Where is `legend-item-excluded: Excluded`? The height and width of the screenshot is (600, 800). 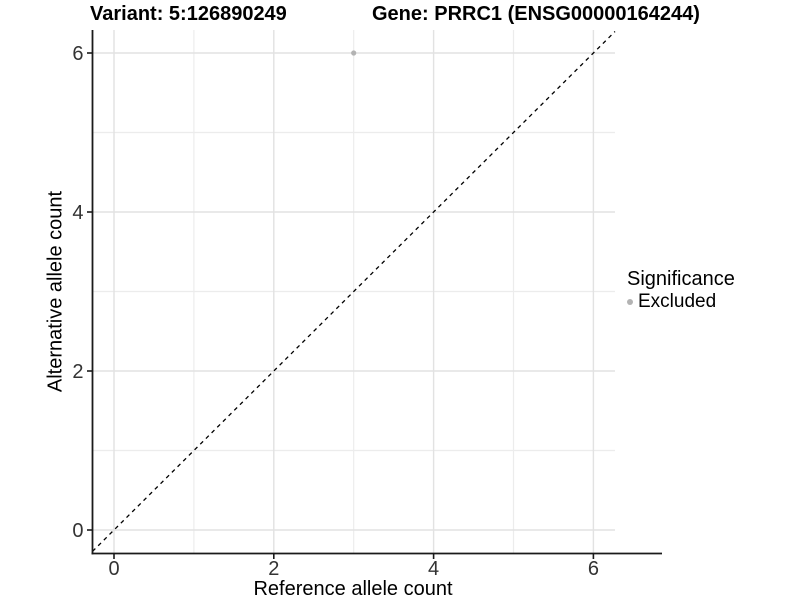
legend-item-excluded: Excluded is located at coordinates (681, 302).